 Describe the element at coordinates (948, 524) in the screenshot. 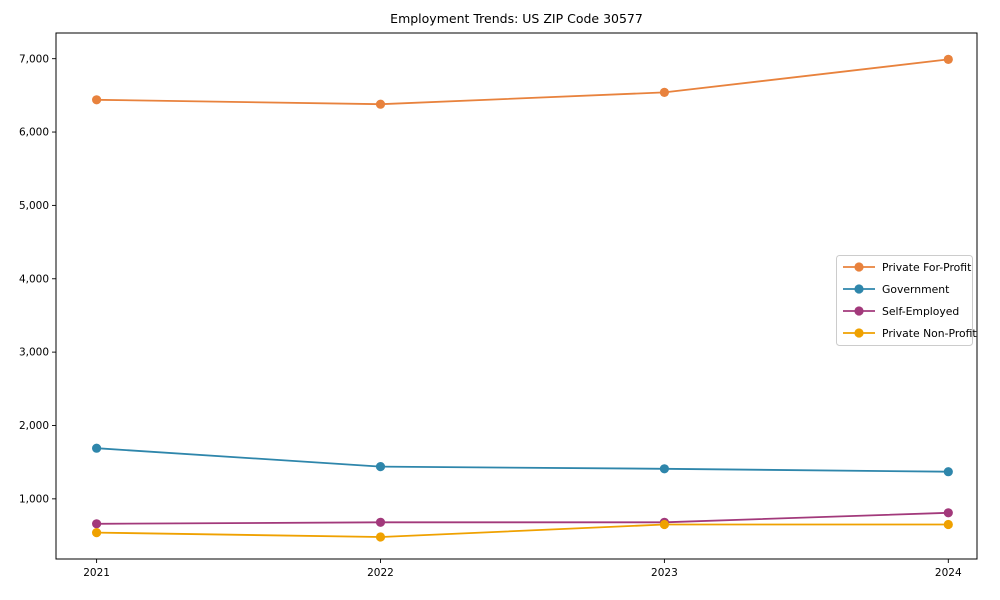

I see `data-point-private-non-profit-2024` at that location.